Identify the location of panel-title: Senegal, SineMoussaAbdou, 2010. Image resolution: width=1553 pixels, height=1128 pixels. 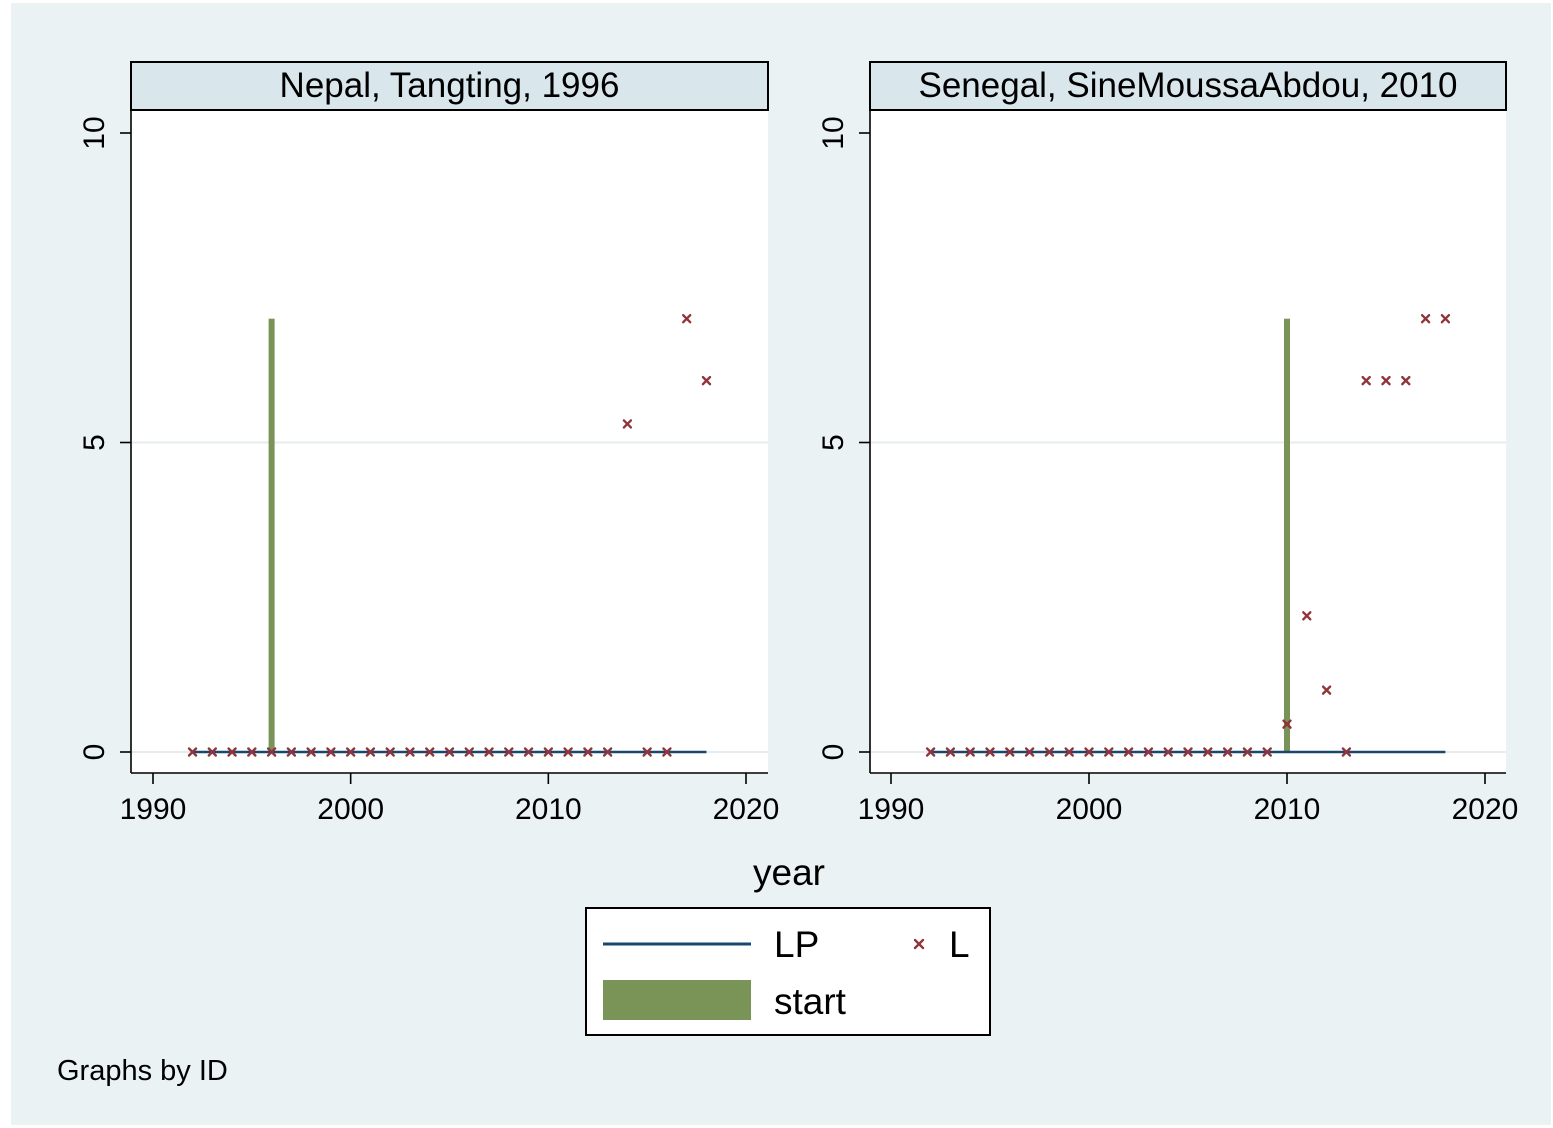
(1187, 85).